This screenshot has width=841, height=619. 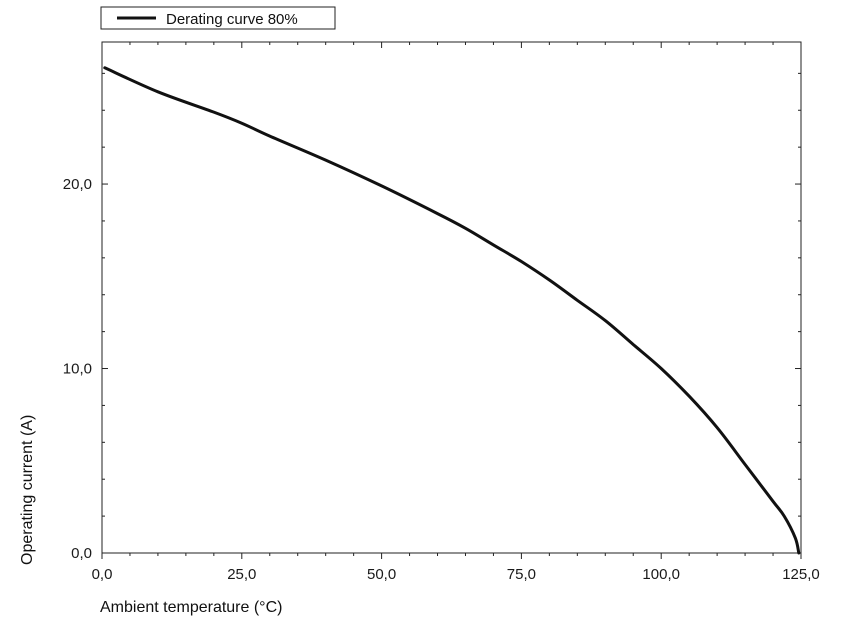 I want to click on y-axis-title: Operating current (A), so click(x=27, y=490).